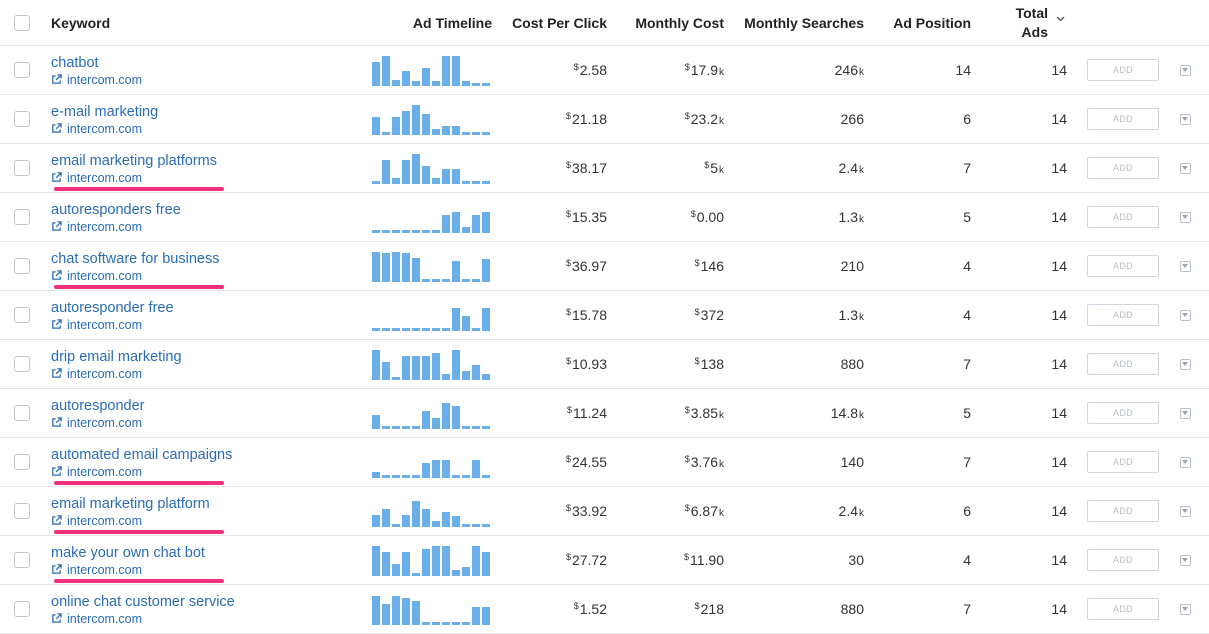 Image resolution: width=1209 pixels, height=634 pixels. I want to click on ad-position: 5, so click(967, 217).